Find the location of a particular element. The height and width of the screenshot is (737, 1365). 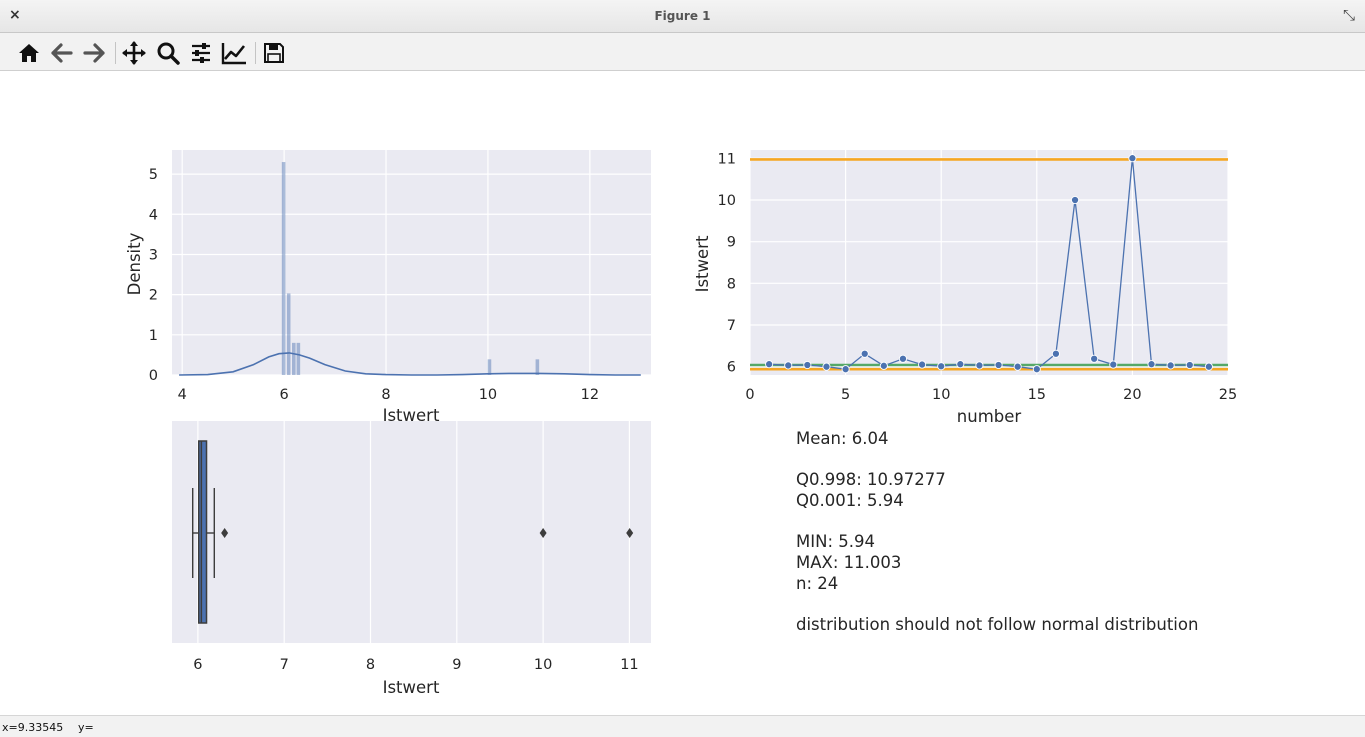

boxplot-axes: 6 7 8 9 10 11 Istwert is located at coordinates (411, 559).